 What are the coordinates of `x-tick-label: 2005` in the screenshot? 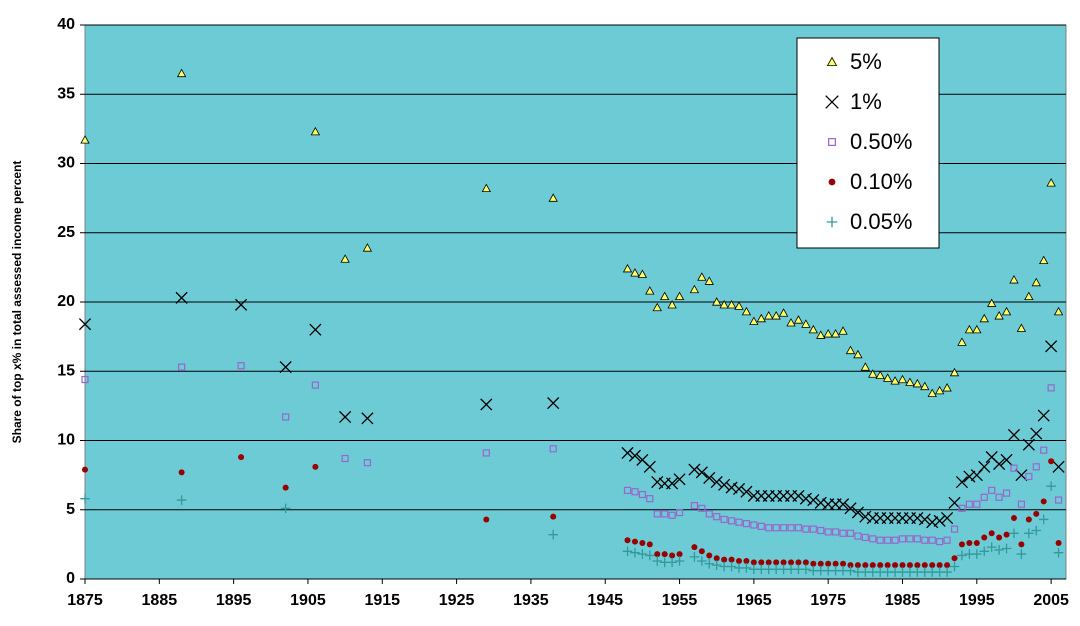 It's located at (1051, 600).